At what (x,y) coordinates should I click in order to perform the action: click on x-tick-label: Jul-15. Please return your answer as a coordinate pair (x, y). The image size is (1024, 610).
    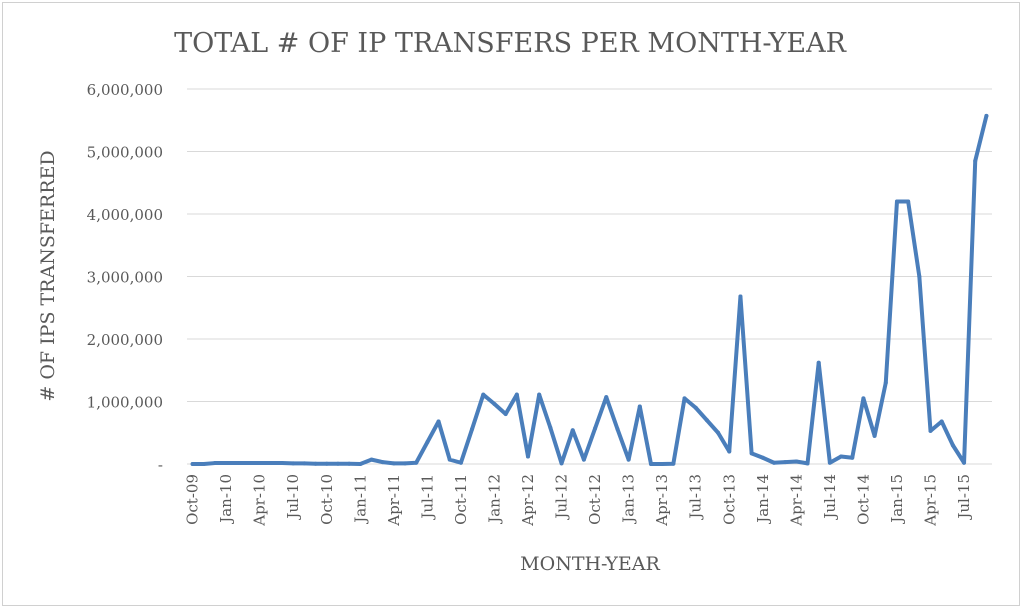
    Looking at the image, I should click on (964, 497).